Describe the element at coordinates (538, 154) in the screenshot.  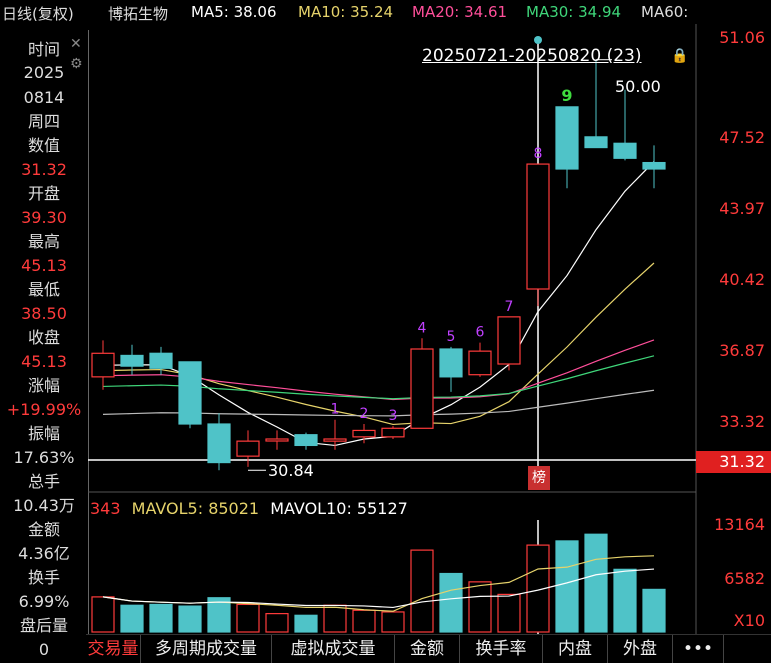
I see `td-count-label: 8` at that location.